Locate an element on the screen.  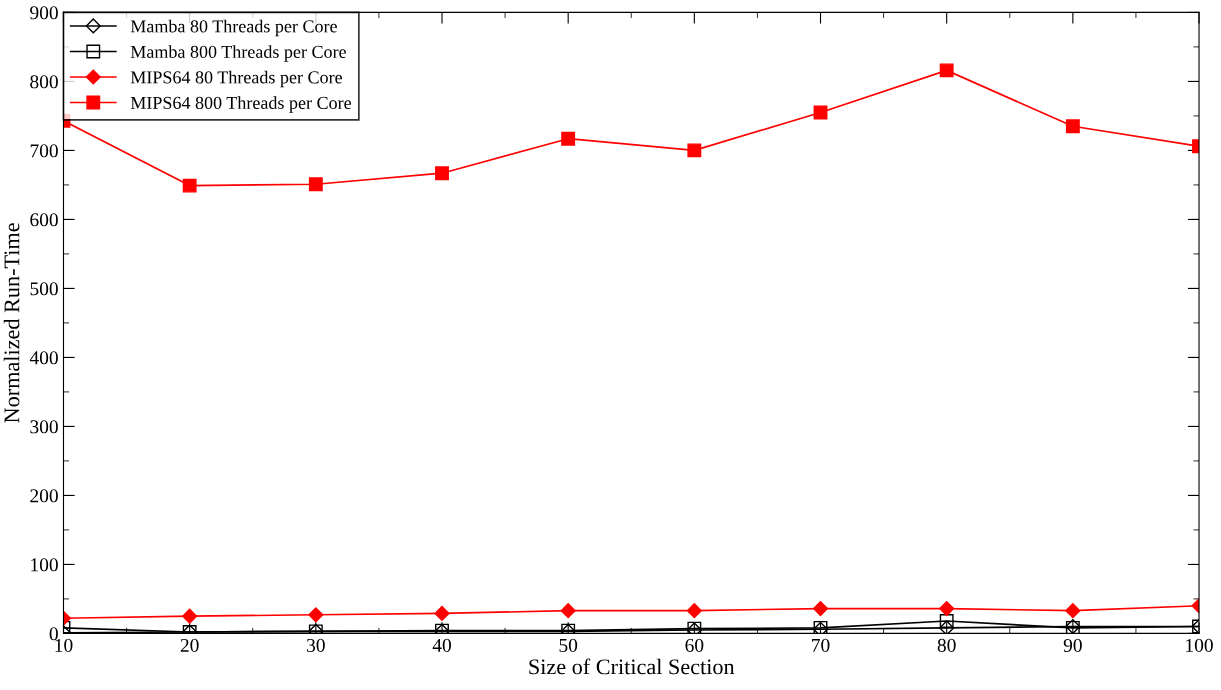
legend-label: Mamba 80 Threads per Core is located at coordinates (233, 28).